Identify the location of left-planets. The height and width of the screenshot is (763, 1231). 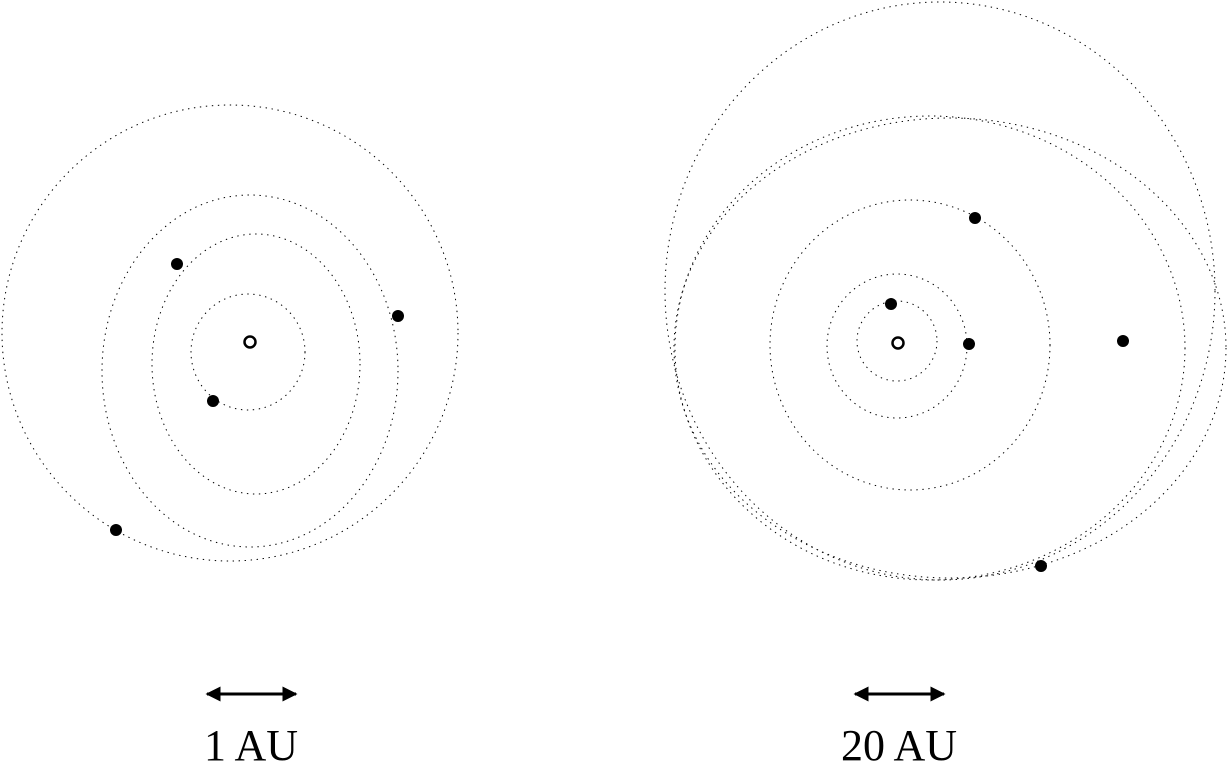
(257, 397).